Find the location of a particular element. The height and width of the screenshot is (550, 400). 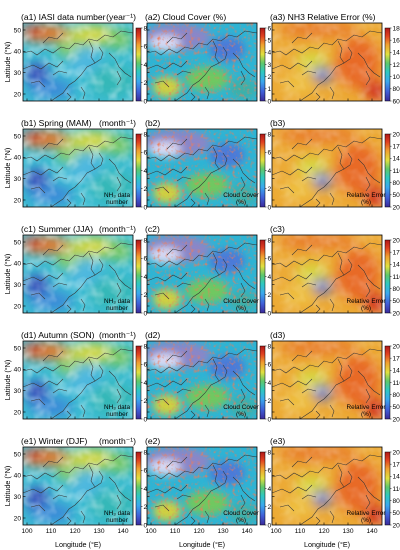

panel-title-c2: (c2) is located at coordinates (152, 229).